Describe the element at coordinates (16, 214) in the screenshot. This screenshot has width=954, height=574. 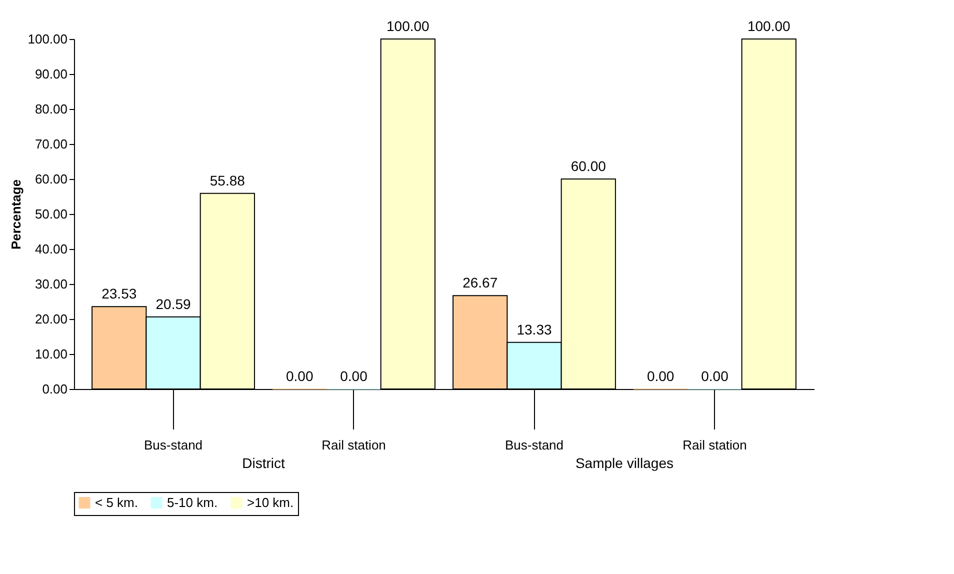
I see `y-axis-title: Percentage` at that location.